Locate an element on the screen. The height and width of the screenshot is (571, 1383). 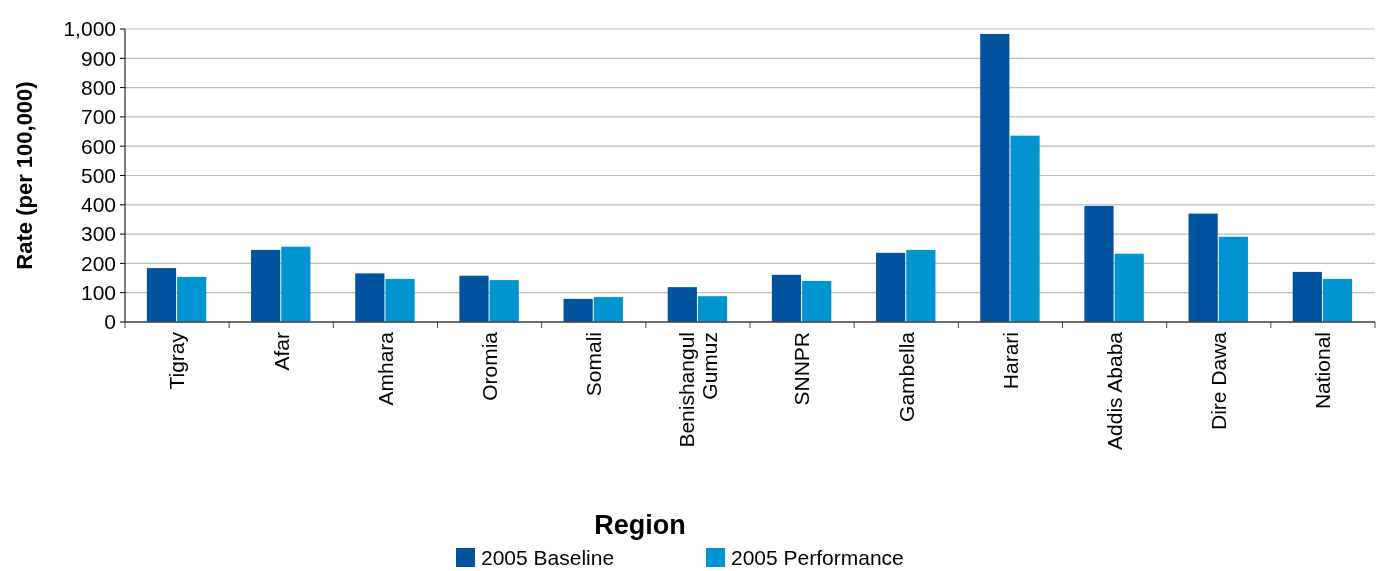
x-tick-label: Afar is located at coordinates (281, 351).